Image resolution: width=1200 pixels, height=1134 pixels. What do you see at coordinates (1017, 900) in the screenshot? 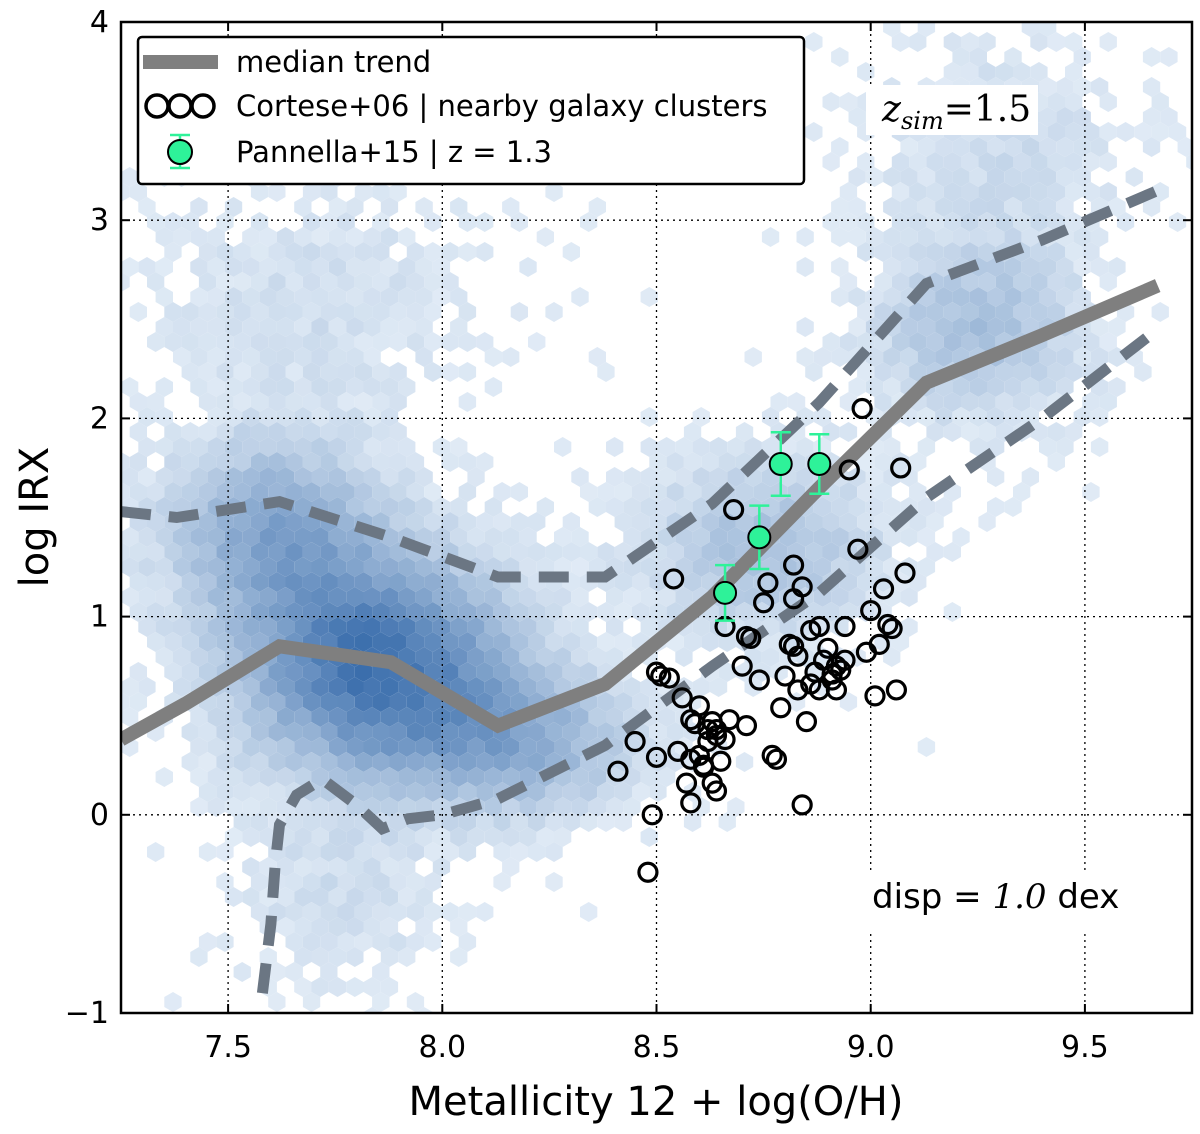
I see `disp-annotation-bg` at bounding box center [1017, 900].